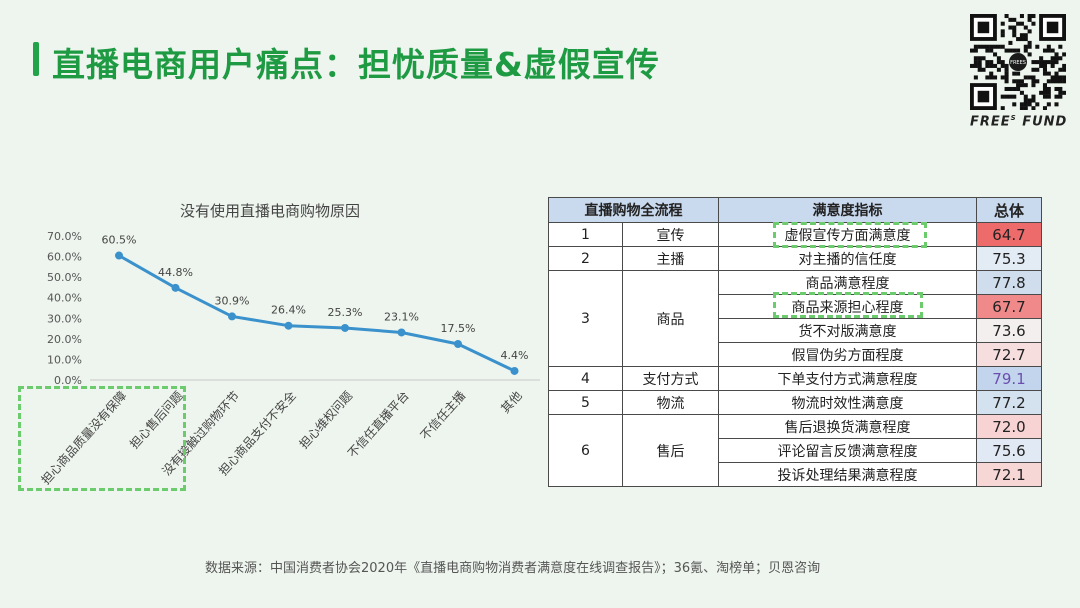 The height and width of the screenshot is (608, 1080). What do you see at coordinates (1009, 402) in the screenshot?
I see `score-cell: 77.2` at bounding box center [1009, 402].